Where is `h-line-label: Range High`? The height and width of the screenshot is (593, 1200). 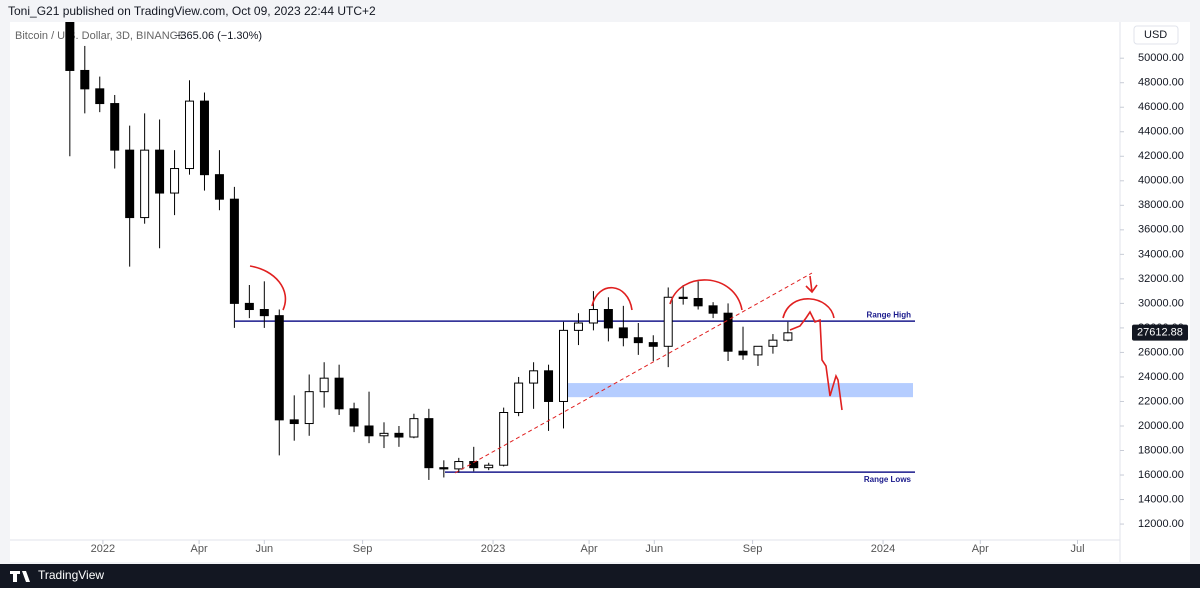 h-line-label: Range High is located at coordinates (889, 314).